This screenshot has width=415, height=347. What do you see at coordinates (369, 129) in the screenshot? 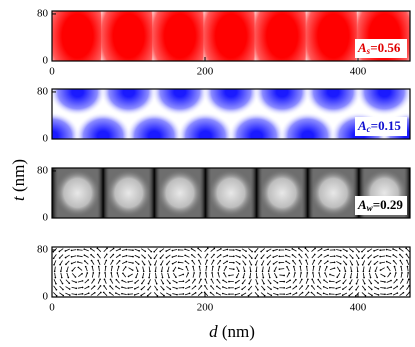
I see `annotation-subscript: c` at bounding box center [369, 129].